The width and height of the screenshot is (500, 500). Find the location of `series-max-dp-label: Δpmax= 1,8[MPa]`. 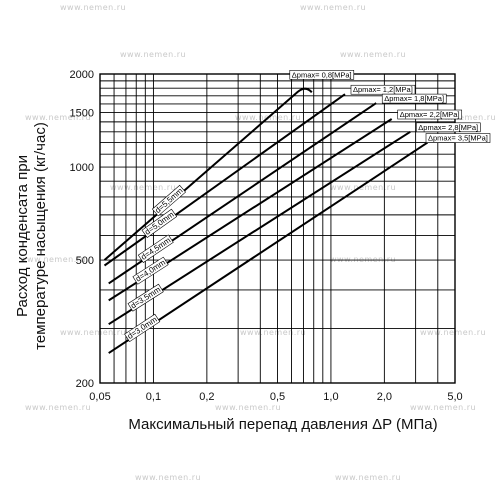

series-max-dp-label: Δpmax= 1,8[MPa] is located at coordinates (414, 98).